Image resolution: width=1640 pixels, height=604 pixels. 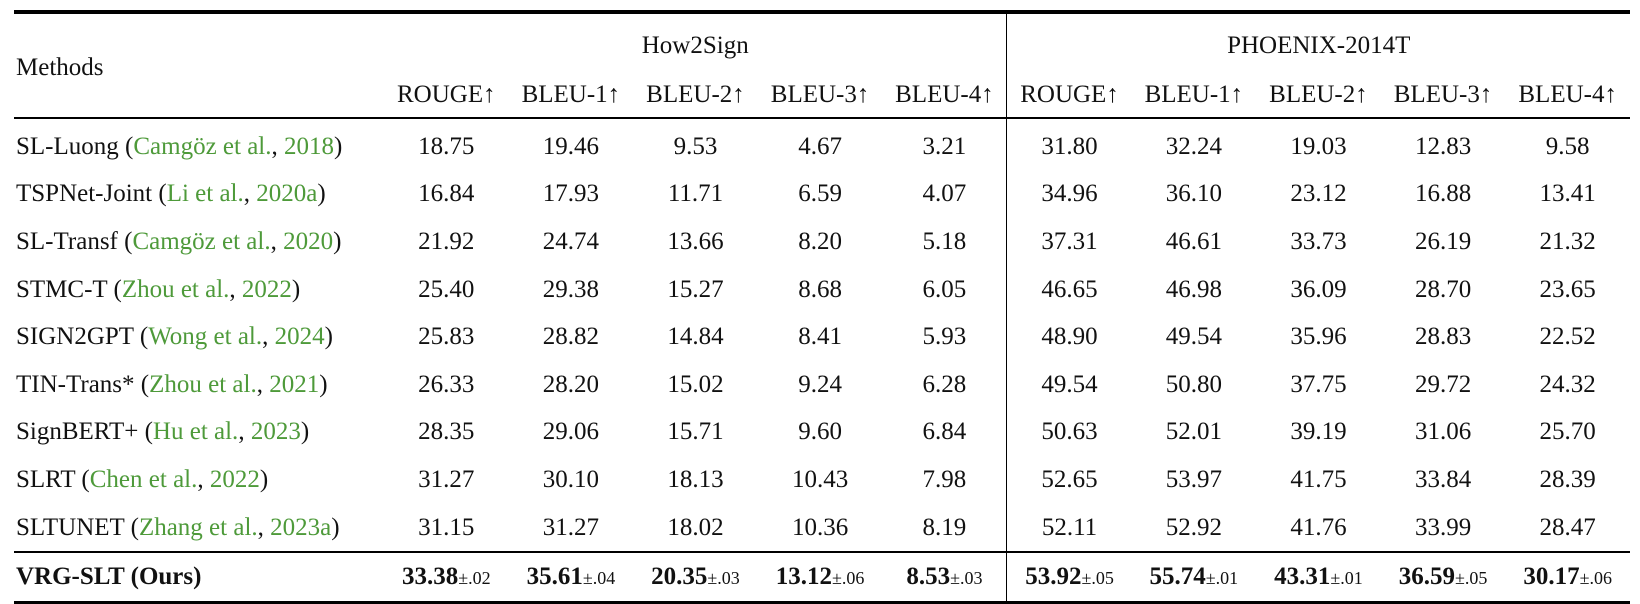 What do you see at coordinates (275, 432) in the screenshot?
I see `citation-year-link: 2023` at bounding box center [275, 432].